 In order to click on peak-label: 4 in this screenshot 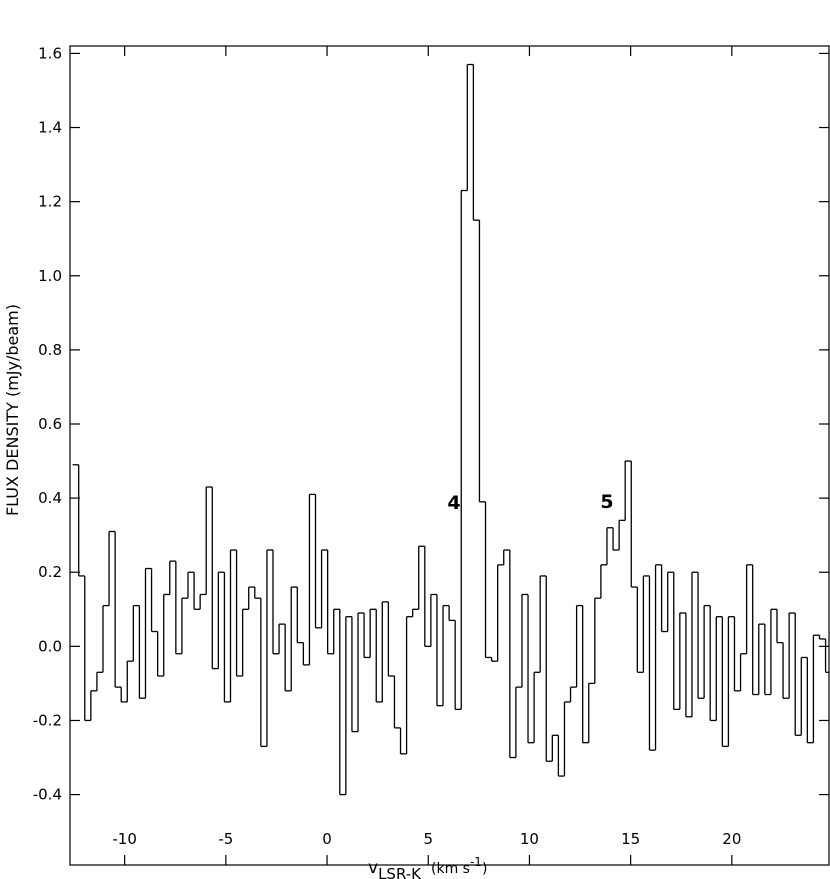, I will do `click(453, 503)`.